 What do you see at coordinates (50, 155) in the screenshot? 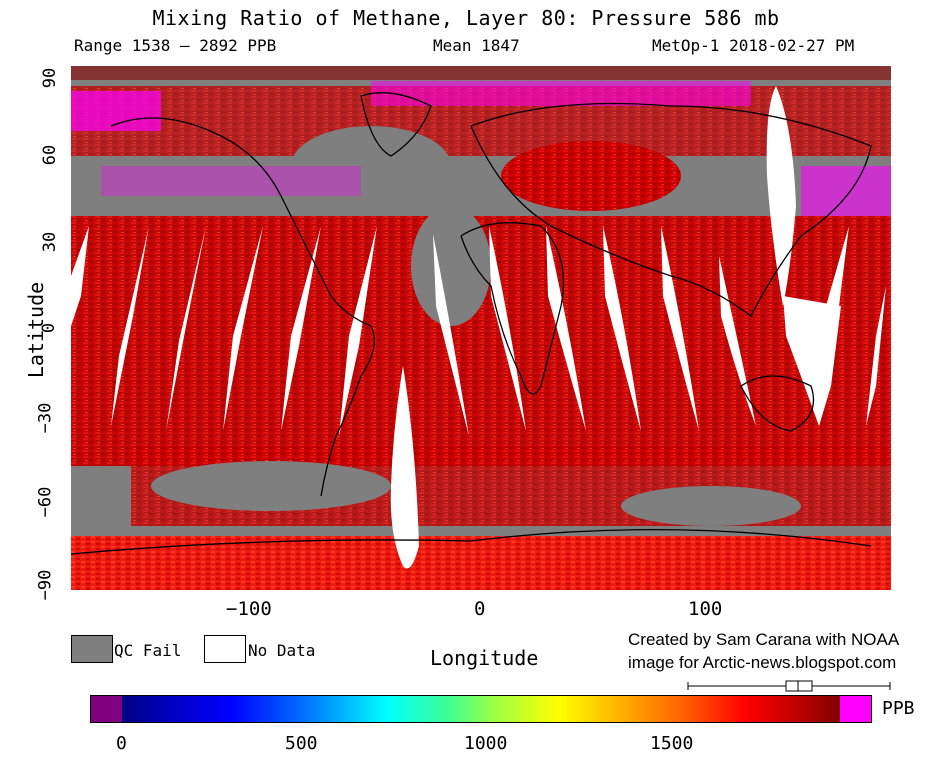
I see `ytick-60: 60` at bounding box center [50, 155].